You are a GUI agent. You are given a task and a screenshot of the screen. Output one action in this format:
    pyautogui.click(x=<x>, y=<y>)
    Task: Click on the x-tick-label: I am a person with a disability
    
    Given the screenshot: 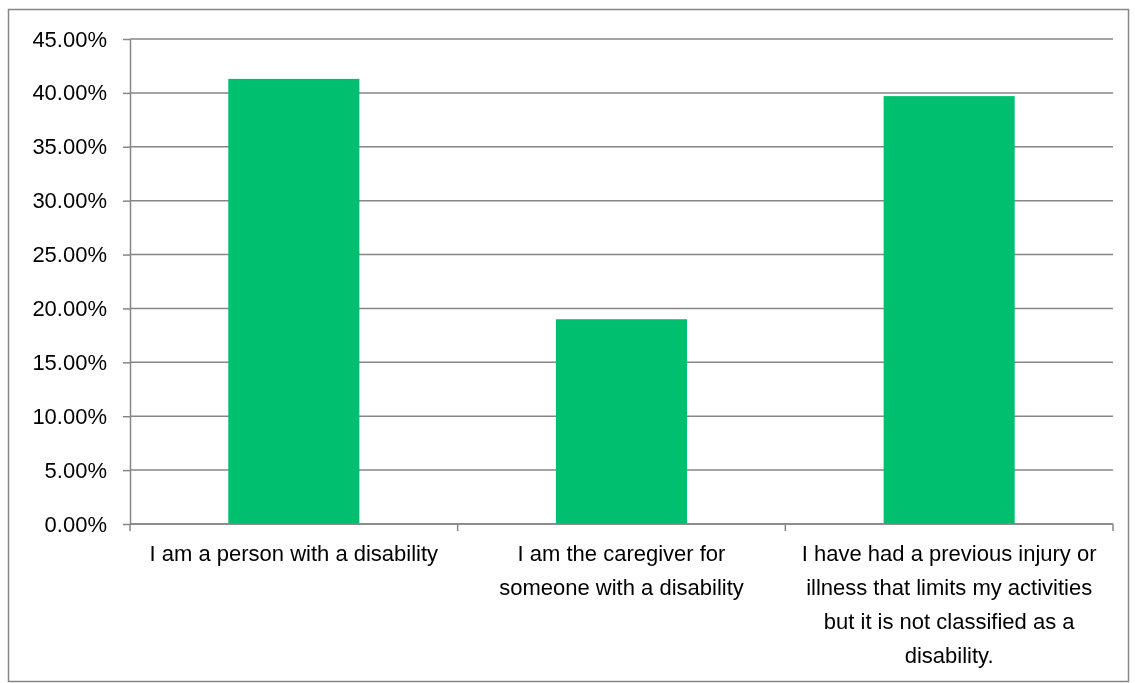 What is the action you would take?
    pyautogui.click(x=294, y=553)
    